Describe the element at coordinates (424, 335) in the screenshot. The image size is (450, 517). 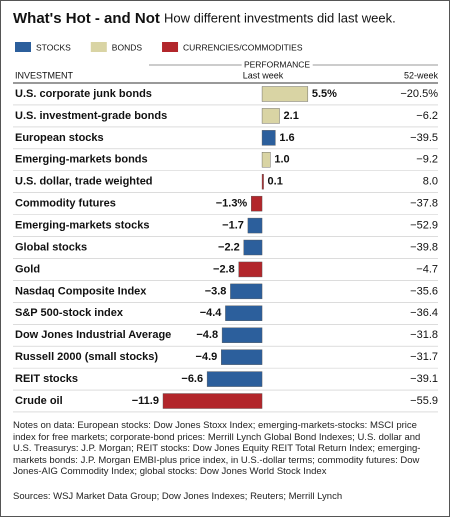
I see `week52-value: −31.8` at that location.